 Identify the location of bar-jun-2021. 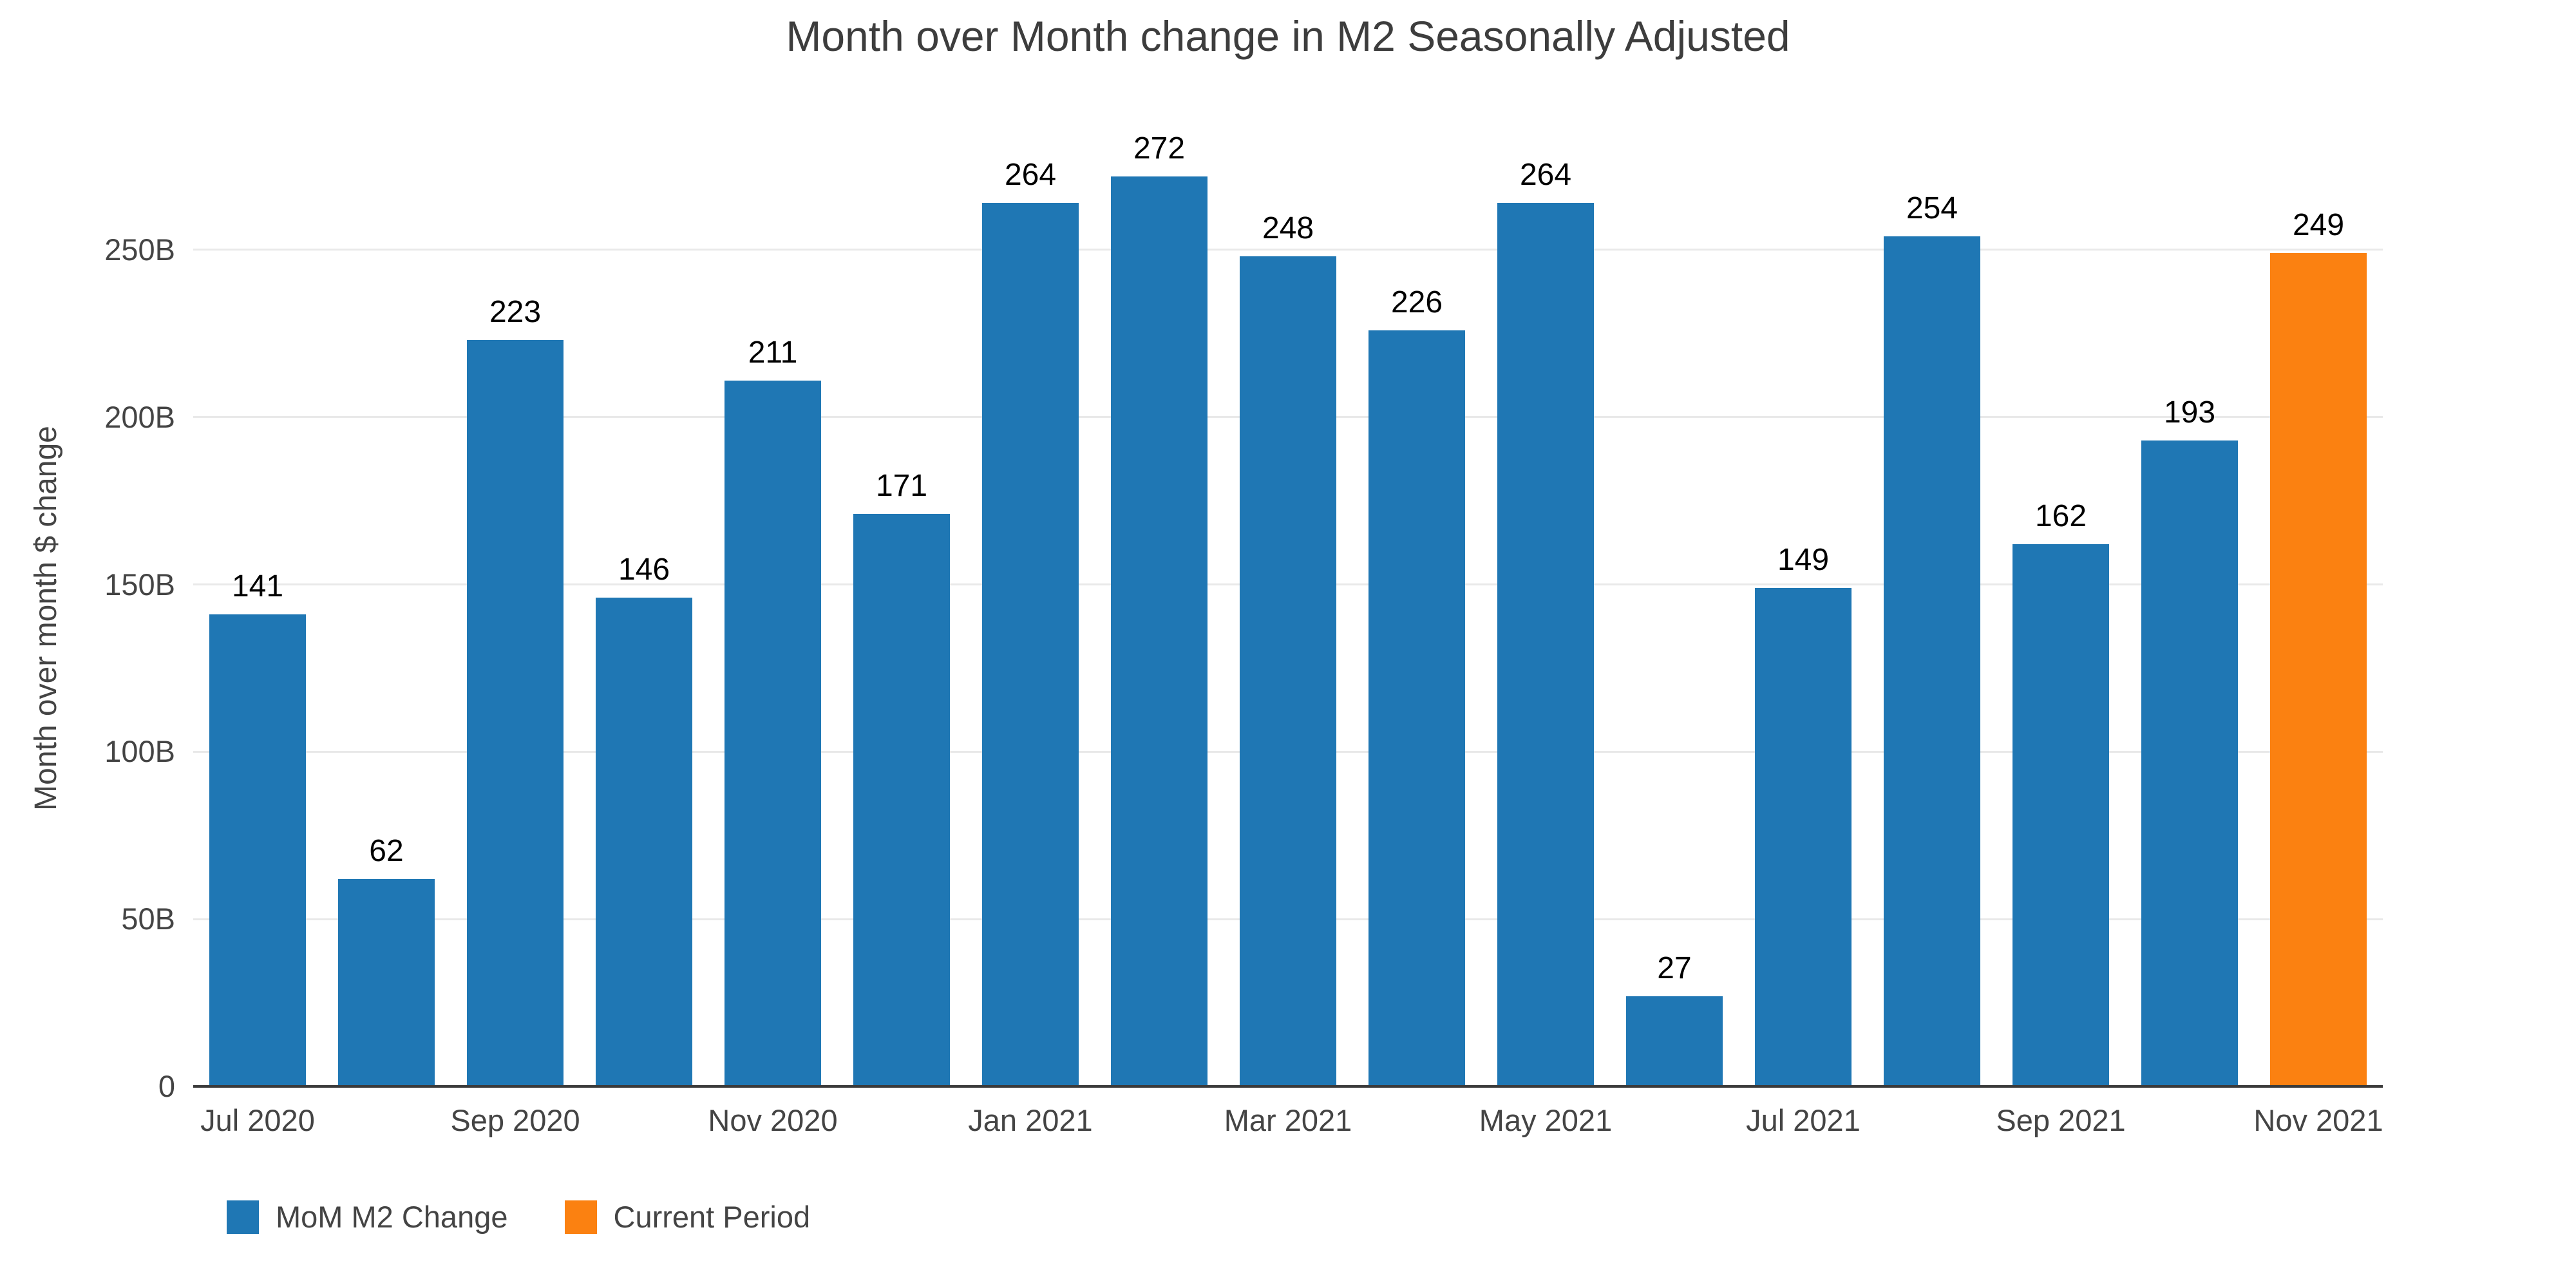
(1675, 1041).